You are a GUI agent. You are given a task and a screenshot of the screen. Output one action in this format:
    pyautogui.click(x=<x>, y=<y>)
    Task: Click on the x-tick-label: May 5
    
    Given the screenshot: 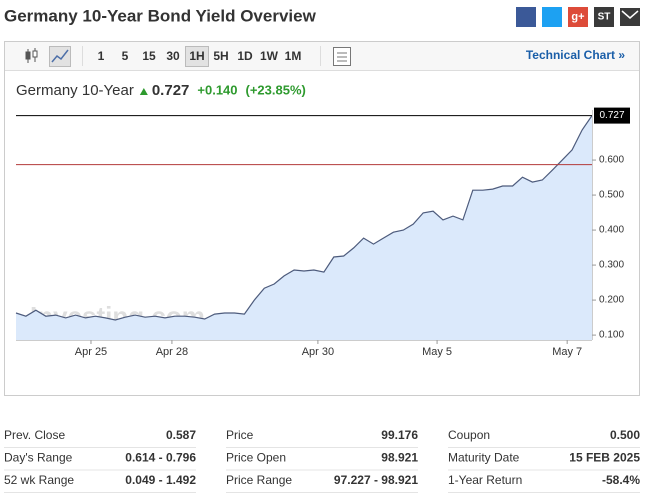 What is the action you would take?
    pyautogui.click(x=437, y=352)
    